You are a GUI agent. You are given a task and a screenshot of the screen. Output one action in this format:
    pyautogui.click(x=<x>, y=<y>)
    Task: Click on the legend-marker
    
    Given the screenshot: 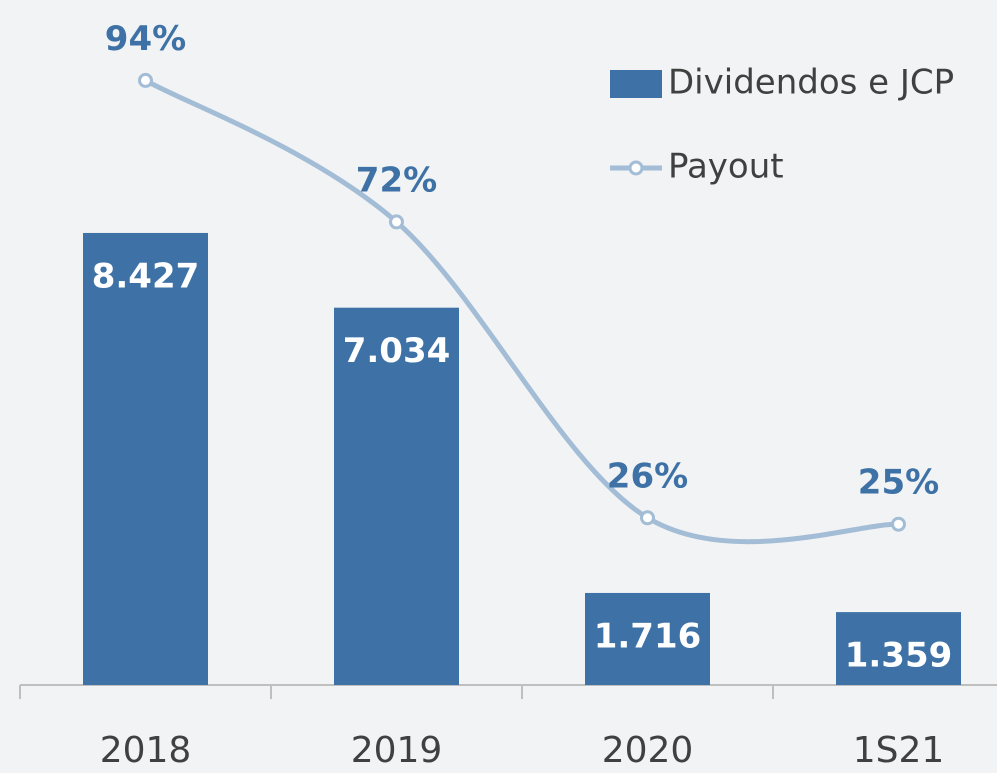 What is the action you would take?
    pyautogui.click(x=636, y=168)
    